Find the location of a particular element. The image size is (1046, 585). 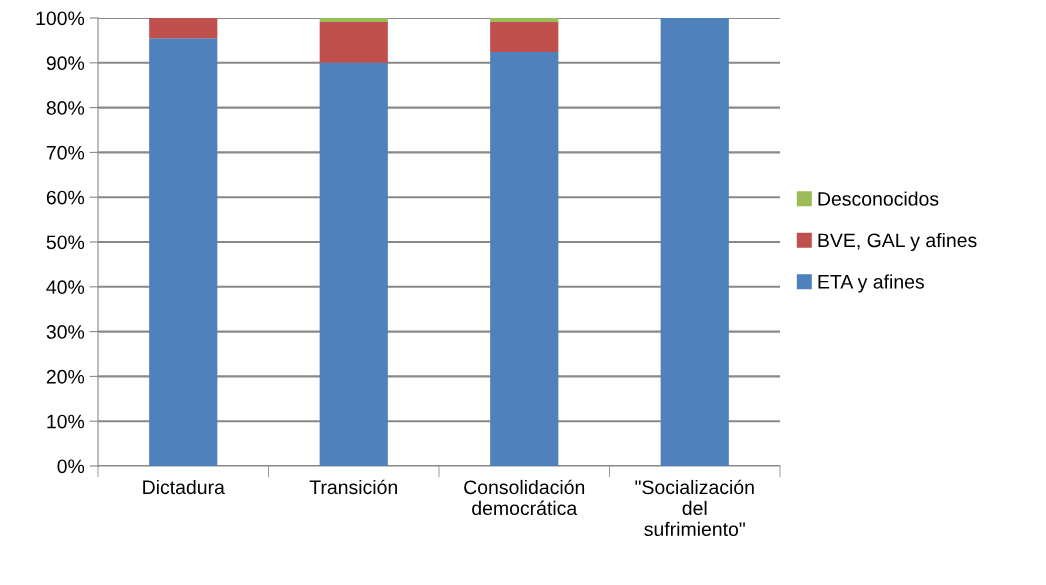

y-tick-label: 100% is located at coordinates (60, 18).